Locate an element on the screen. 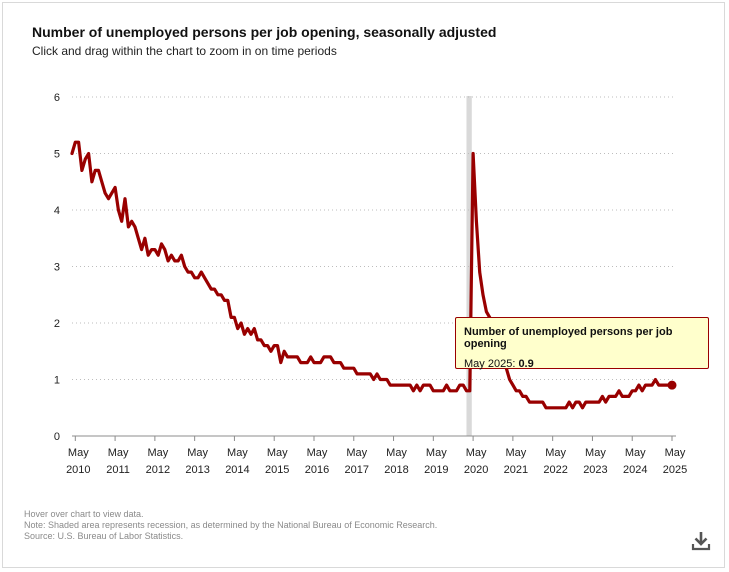 This screenshot has height=572, width=729. highlight-point is located at coordinates (672, 385).